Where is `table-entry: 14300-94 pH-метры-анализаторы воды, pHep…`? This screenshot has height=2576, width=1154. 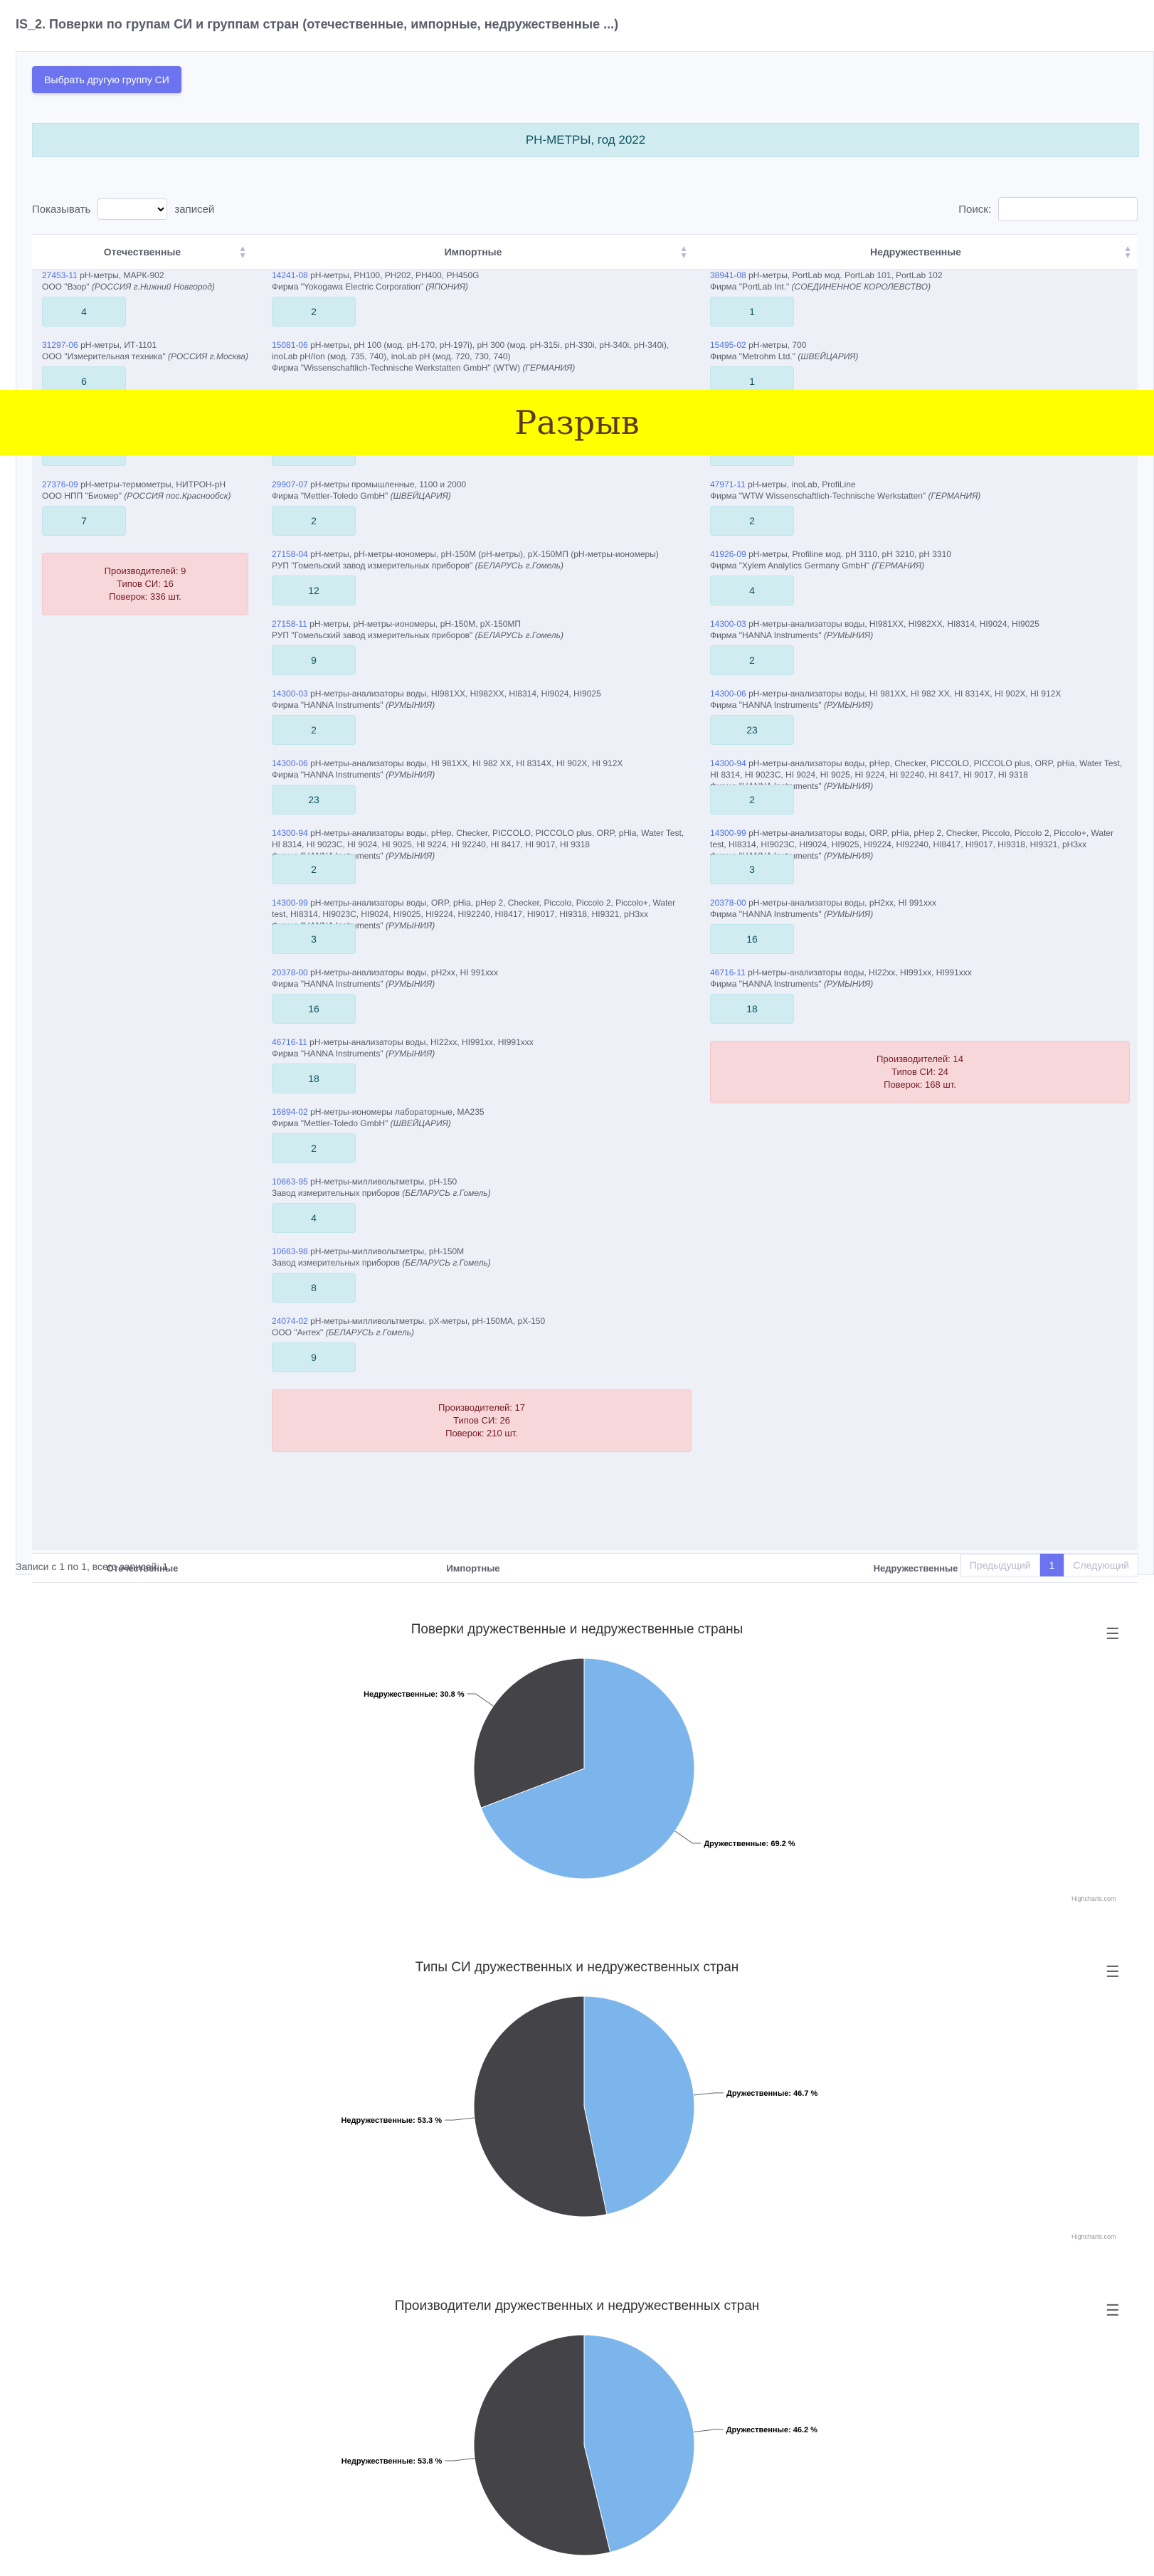
table-entry: 14300-94 pH-метры-анализаторы воды, pHep… is located at coordinates (920, 792).